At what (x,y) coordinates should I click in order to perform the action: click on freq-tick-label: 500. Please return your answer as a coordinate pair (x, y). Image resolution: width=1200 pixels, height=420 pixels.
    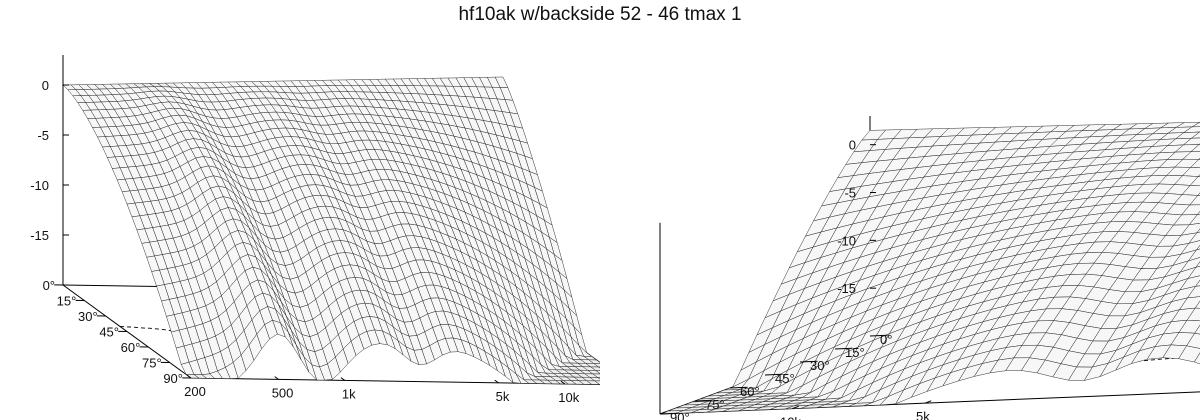
    Looking at the image, I should click on (283, 392).